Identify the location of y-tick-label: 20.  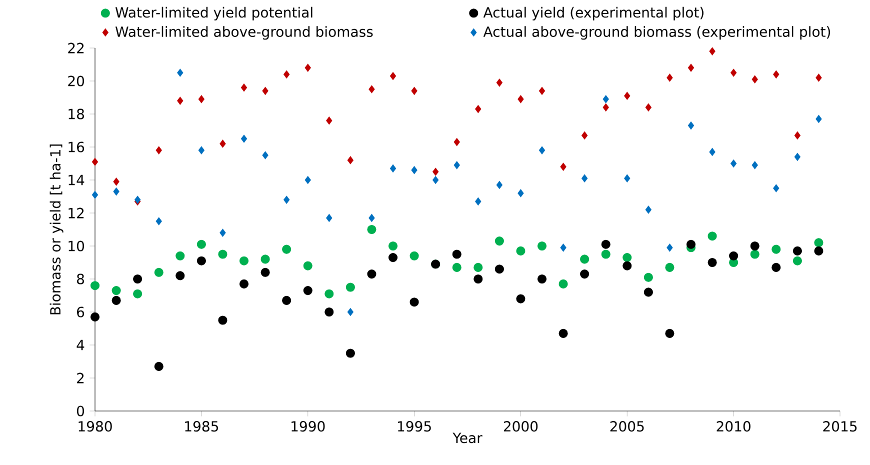
(76, 81).